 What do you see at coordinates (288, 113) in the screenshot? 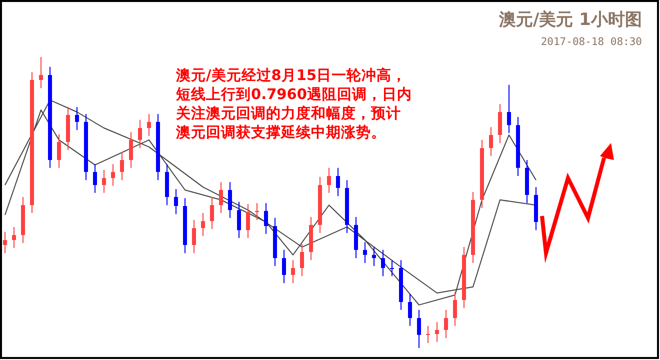
I see `annotation: 关注澳元回调的力度和幅度，预计` at bounding box center [288, 113].